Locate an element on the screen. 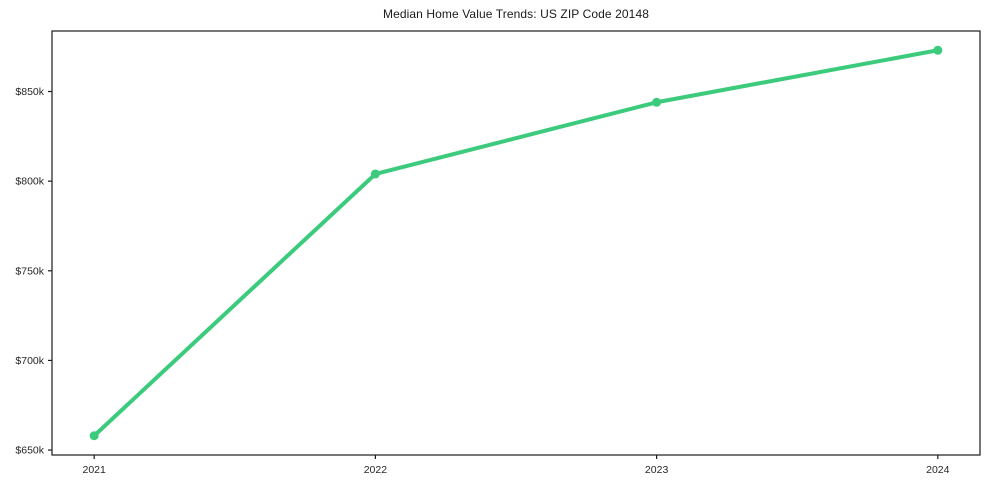  data-point-2021 is located at coordinates (94, 436).